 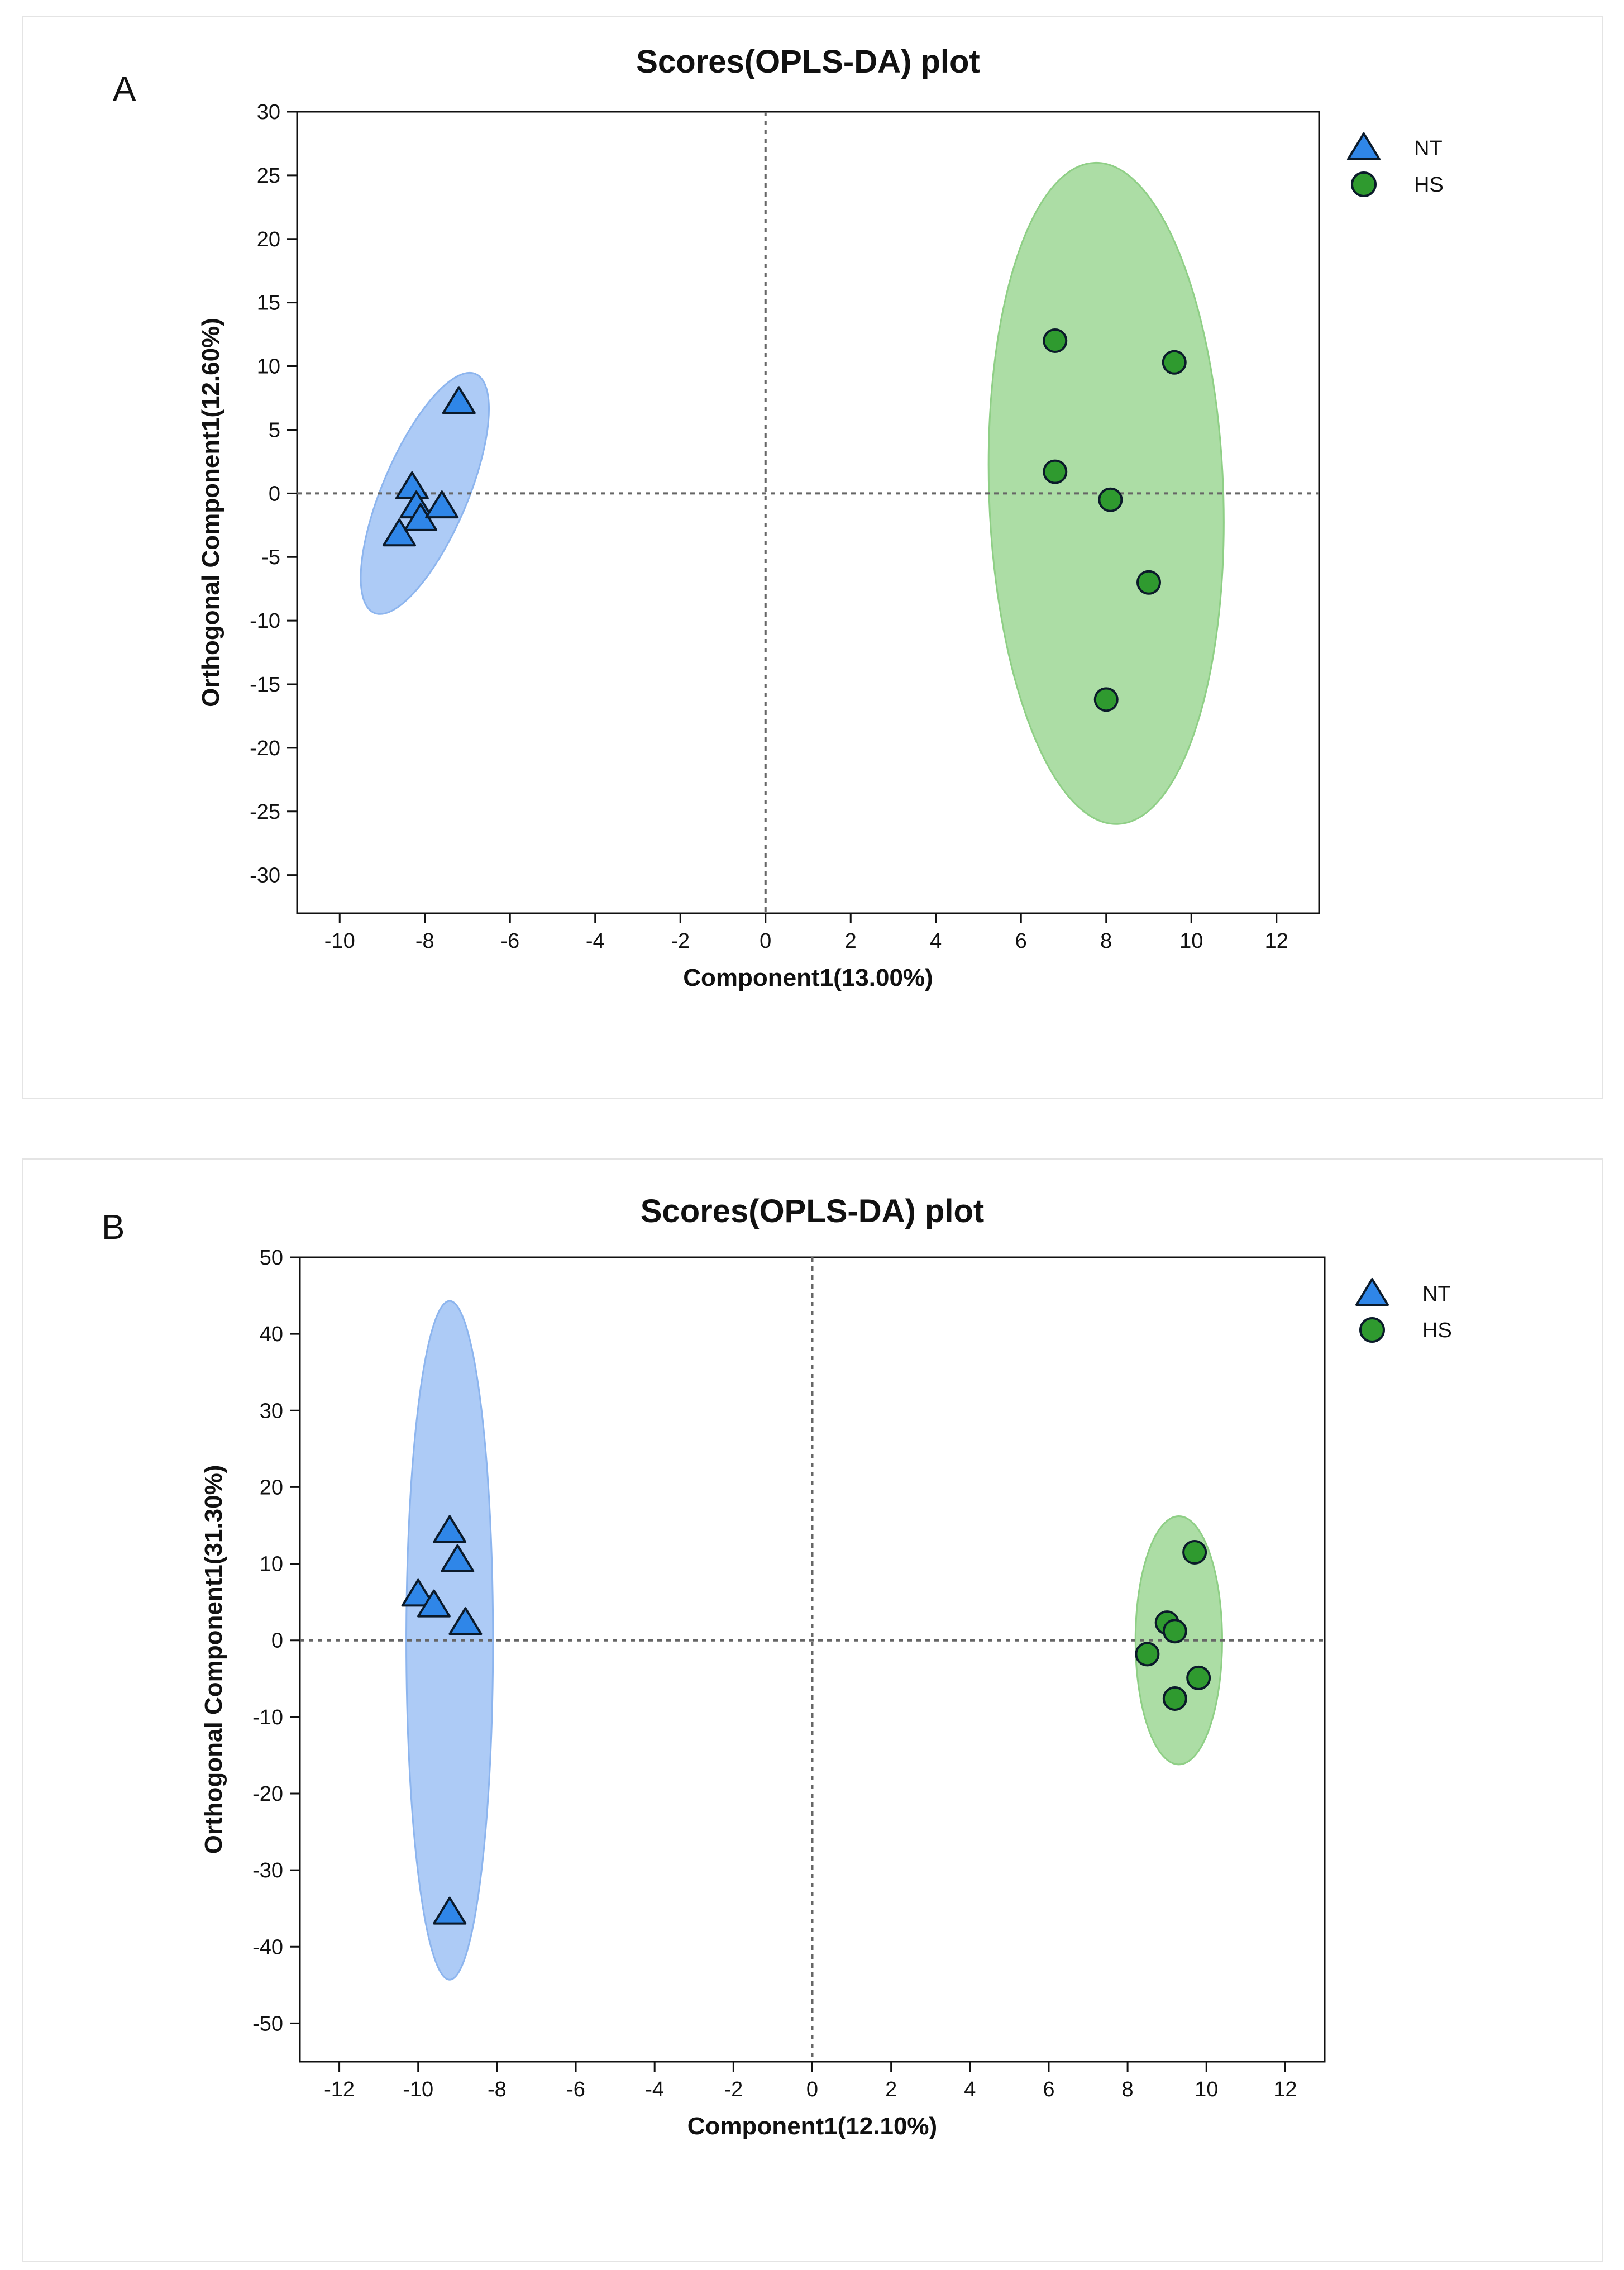 What do you see at coordinates (449, 1641) in the screenshot?
I see `confidence-ellipse-nt` at bounding box center [449, 1641].